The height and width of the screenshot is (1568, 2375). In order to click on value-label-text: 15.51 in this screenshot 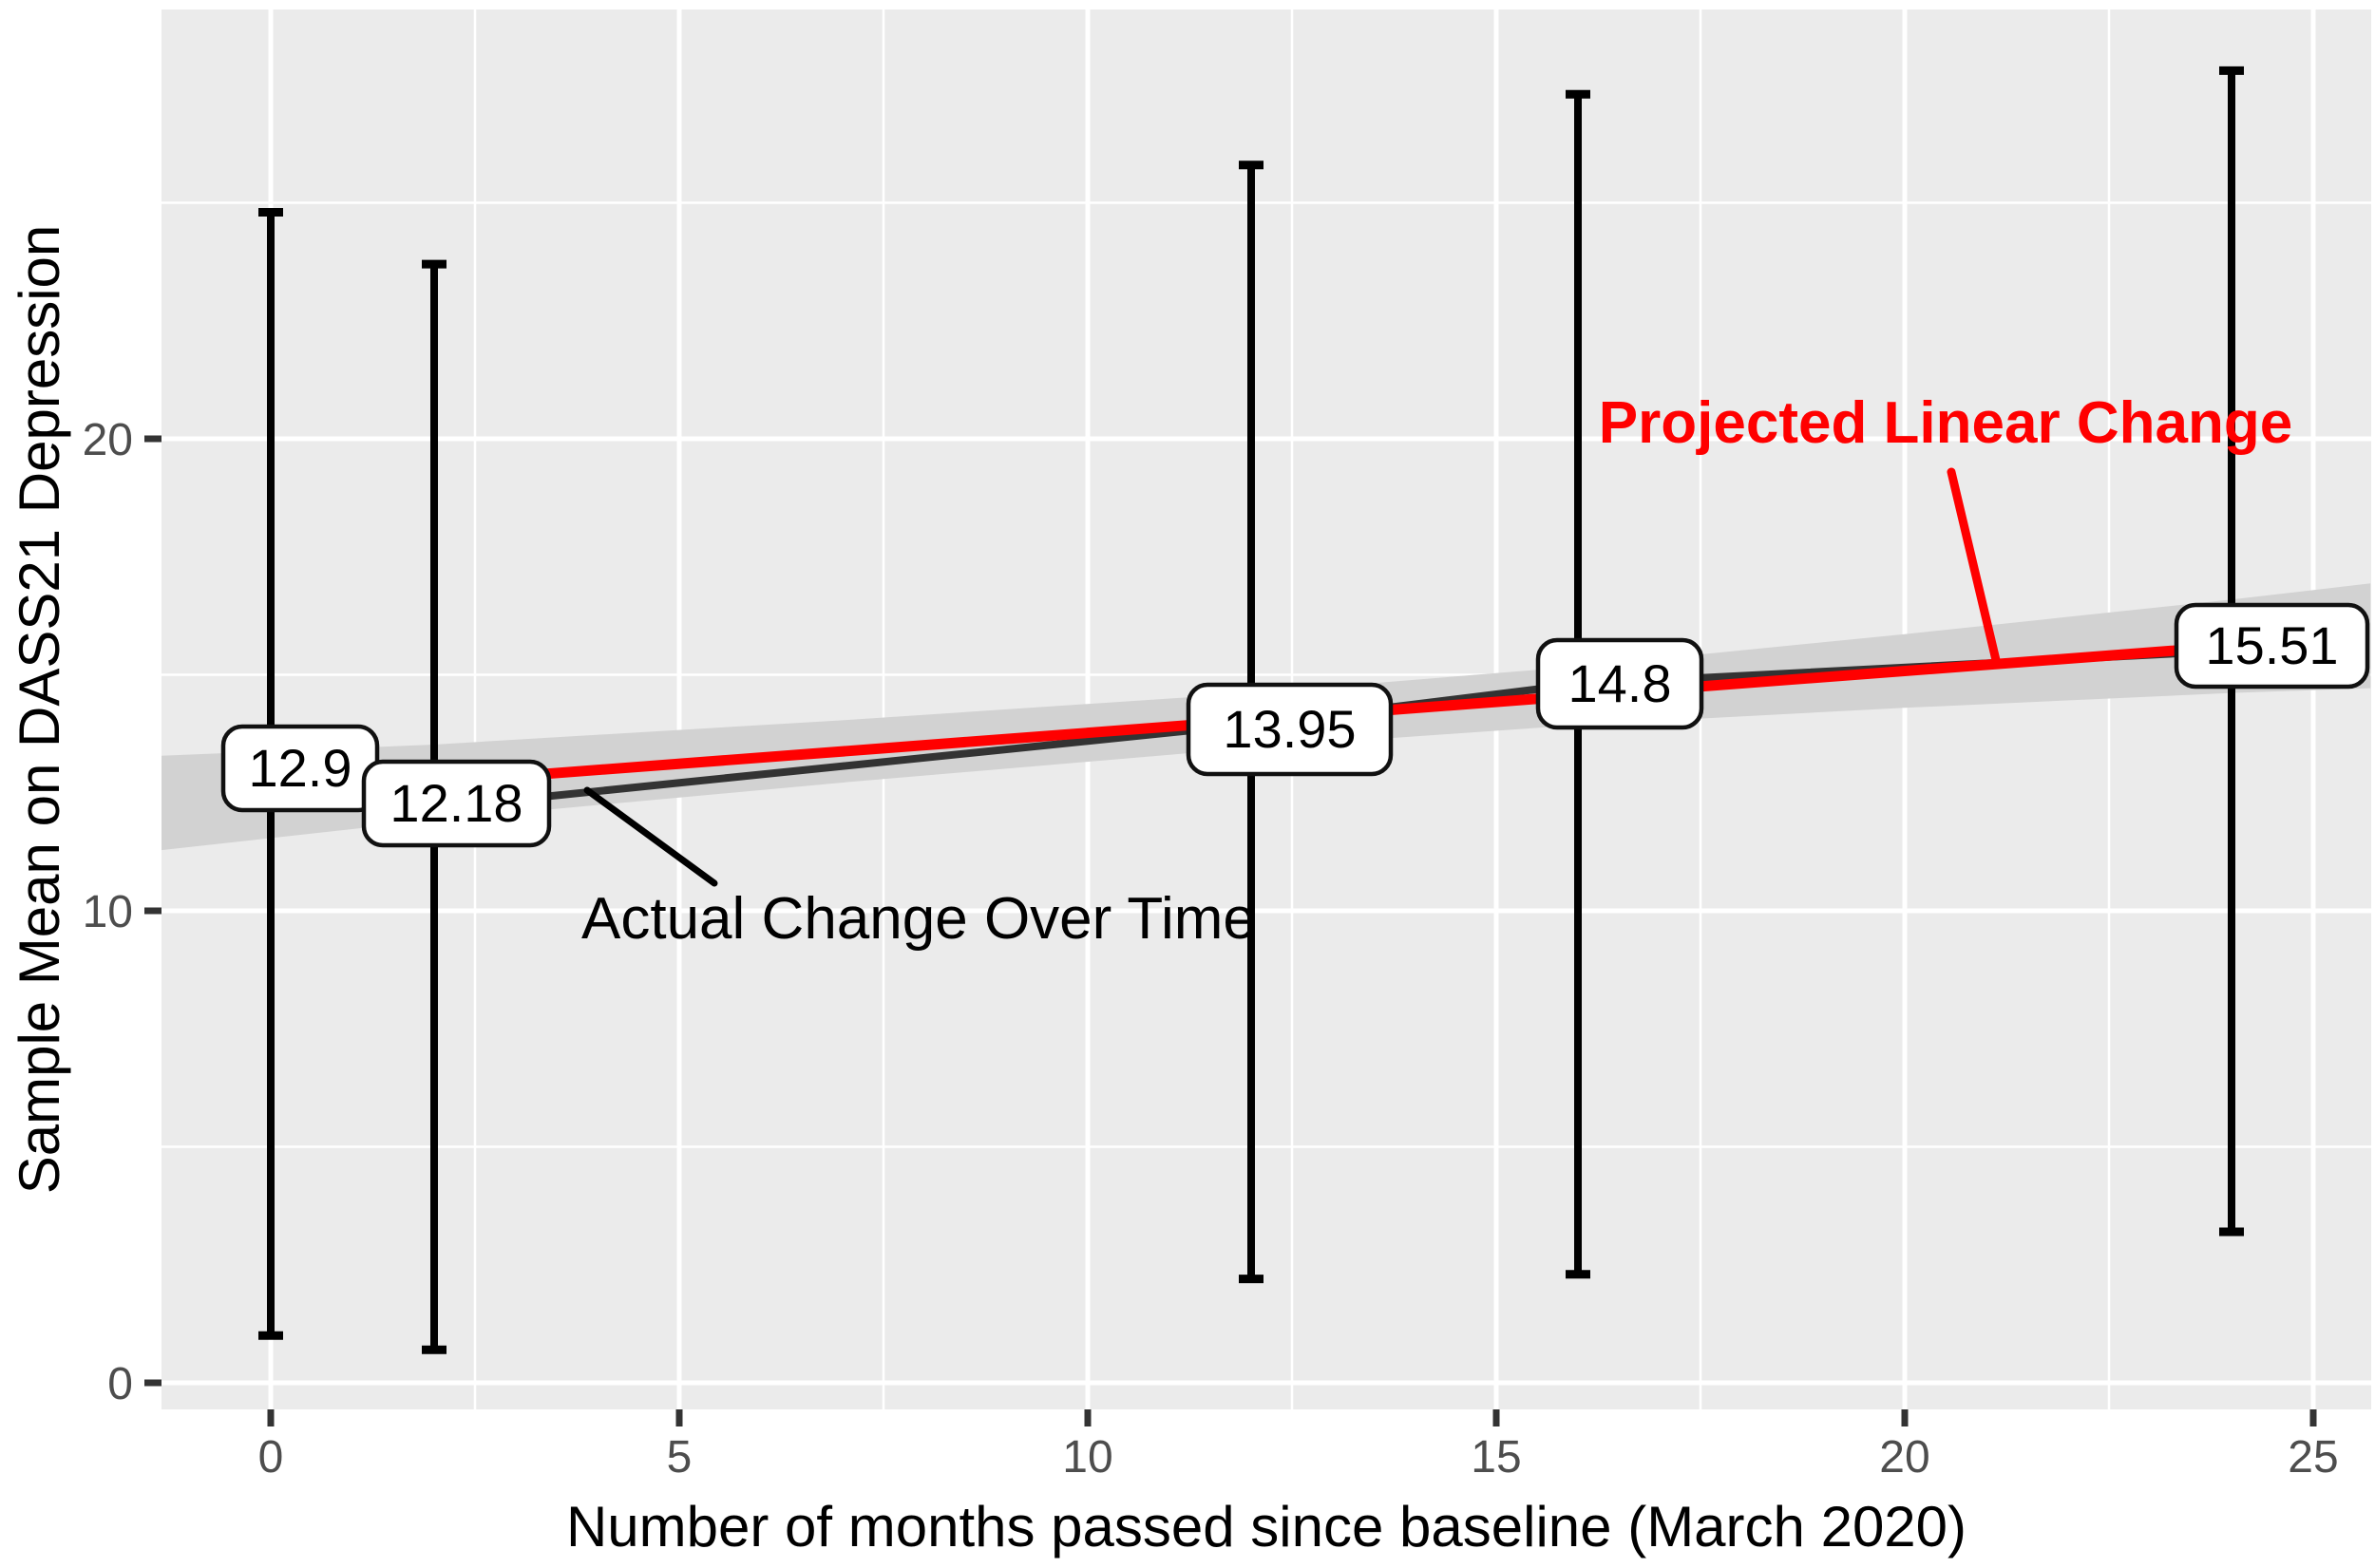, I will do `click(2271, 645)`.